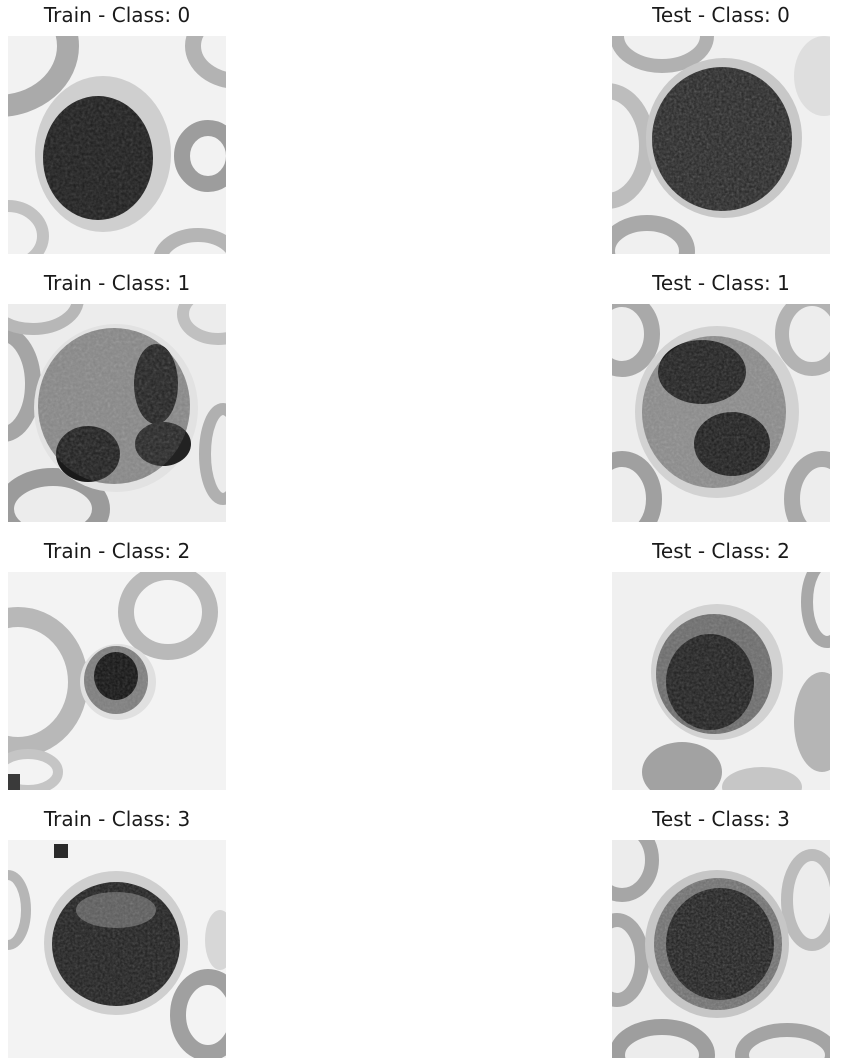  What do you see at coordinates (721, 551) in the screenshot?
I see `panel-title: Test - Class: 2` at bounding box center [721, 551].